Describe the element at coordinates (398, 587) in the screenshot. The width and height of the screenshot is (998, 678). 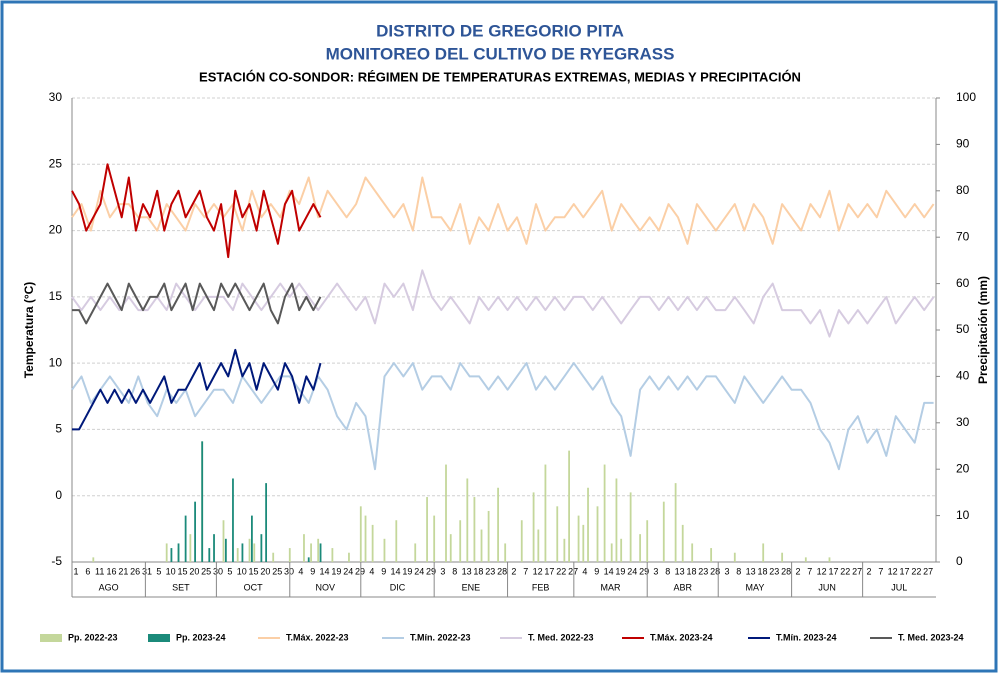
I see `month-label: DIC` at that location.